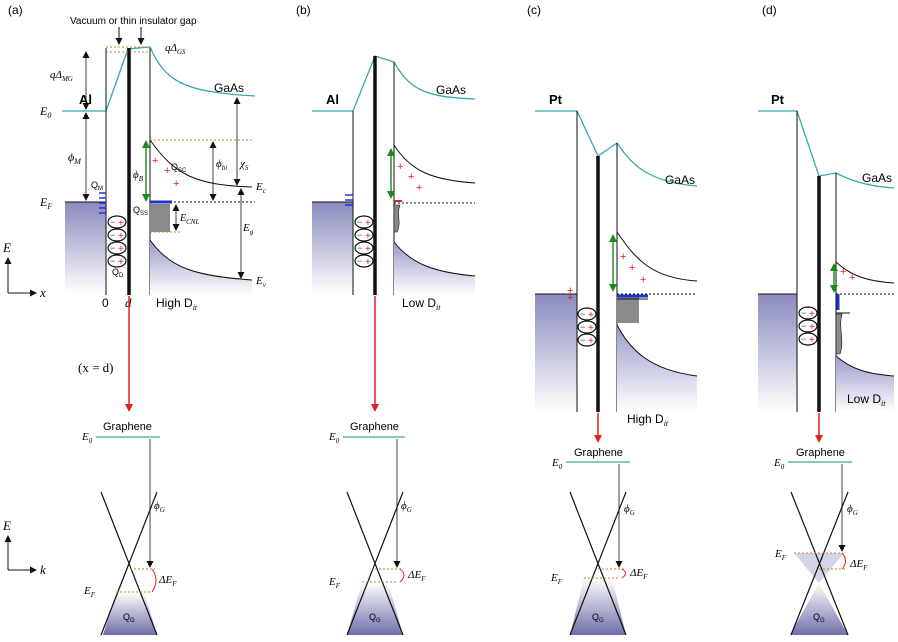 This screenshot has width=898, height=642. What do you see at coordinates (332, 248) in the screenshot?
I see `metal-b` at bounding box center [332, 248].